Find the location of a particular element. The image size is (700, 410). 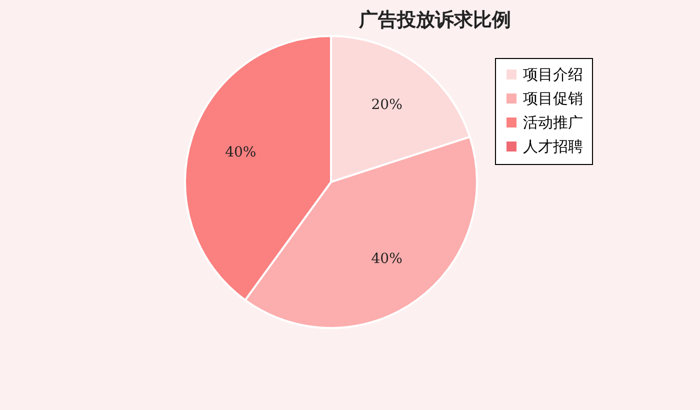

legend-label: 项目介绍 is located at coordinates (553, 75).